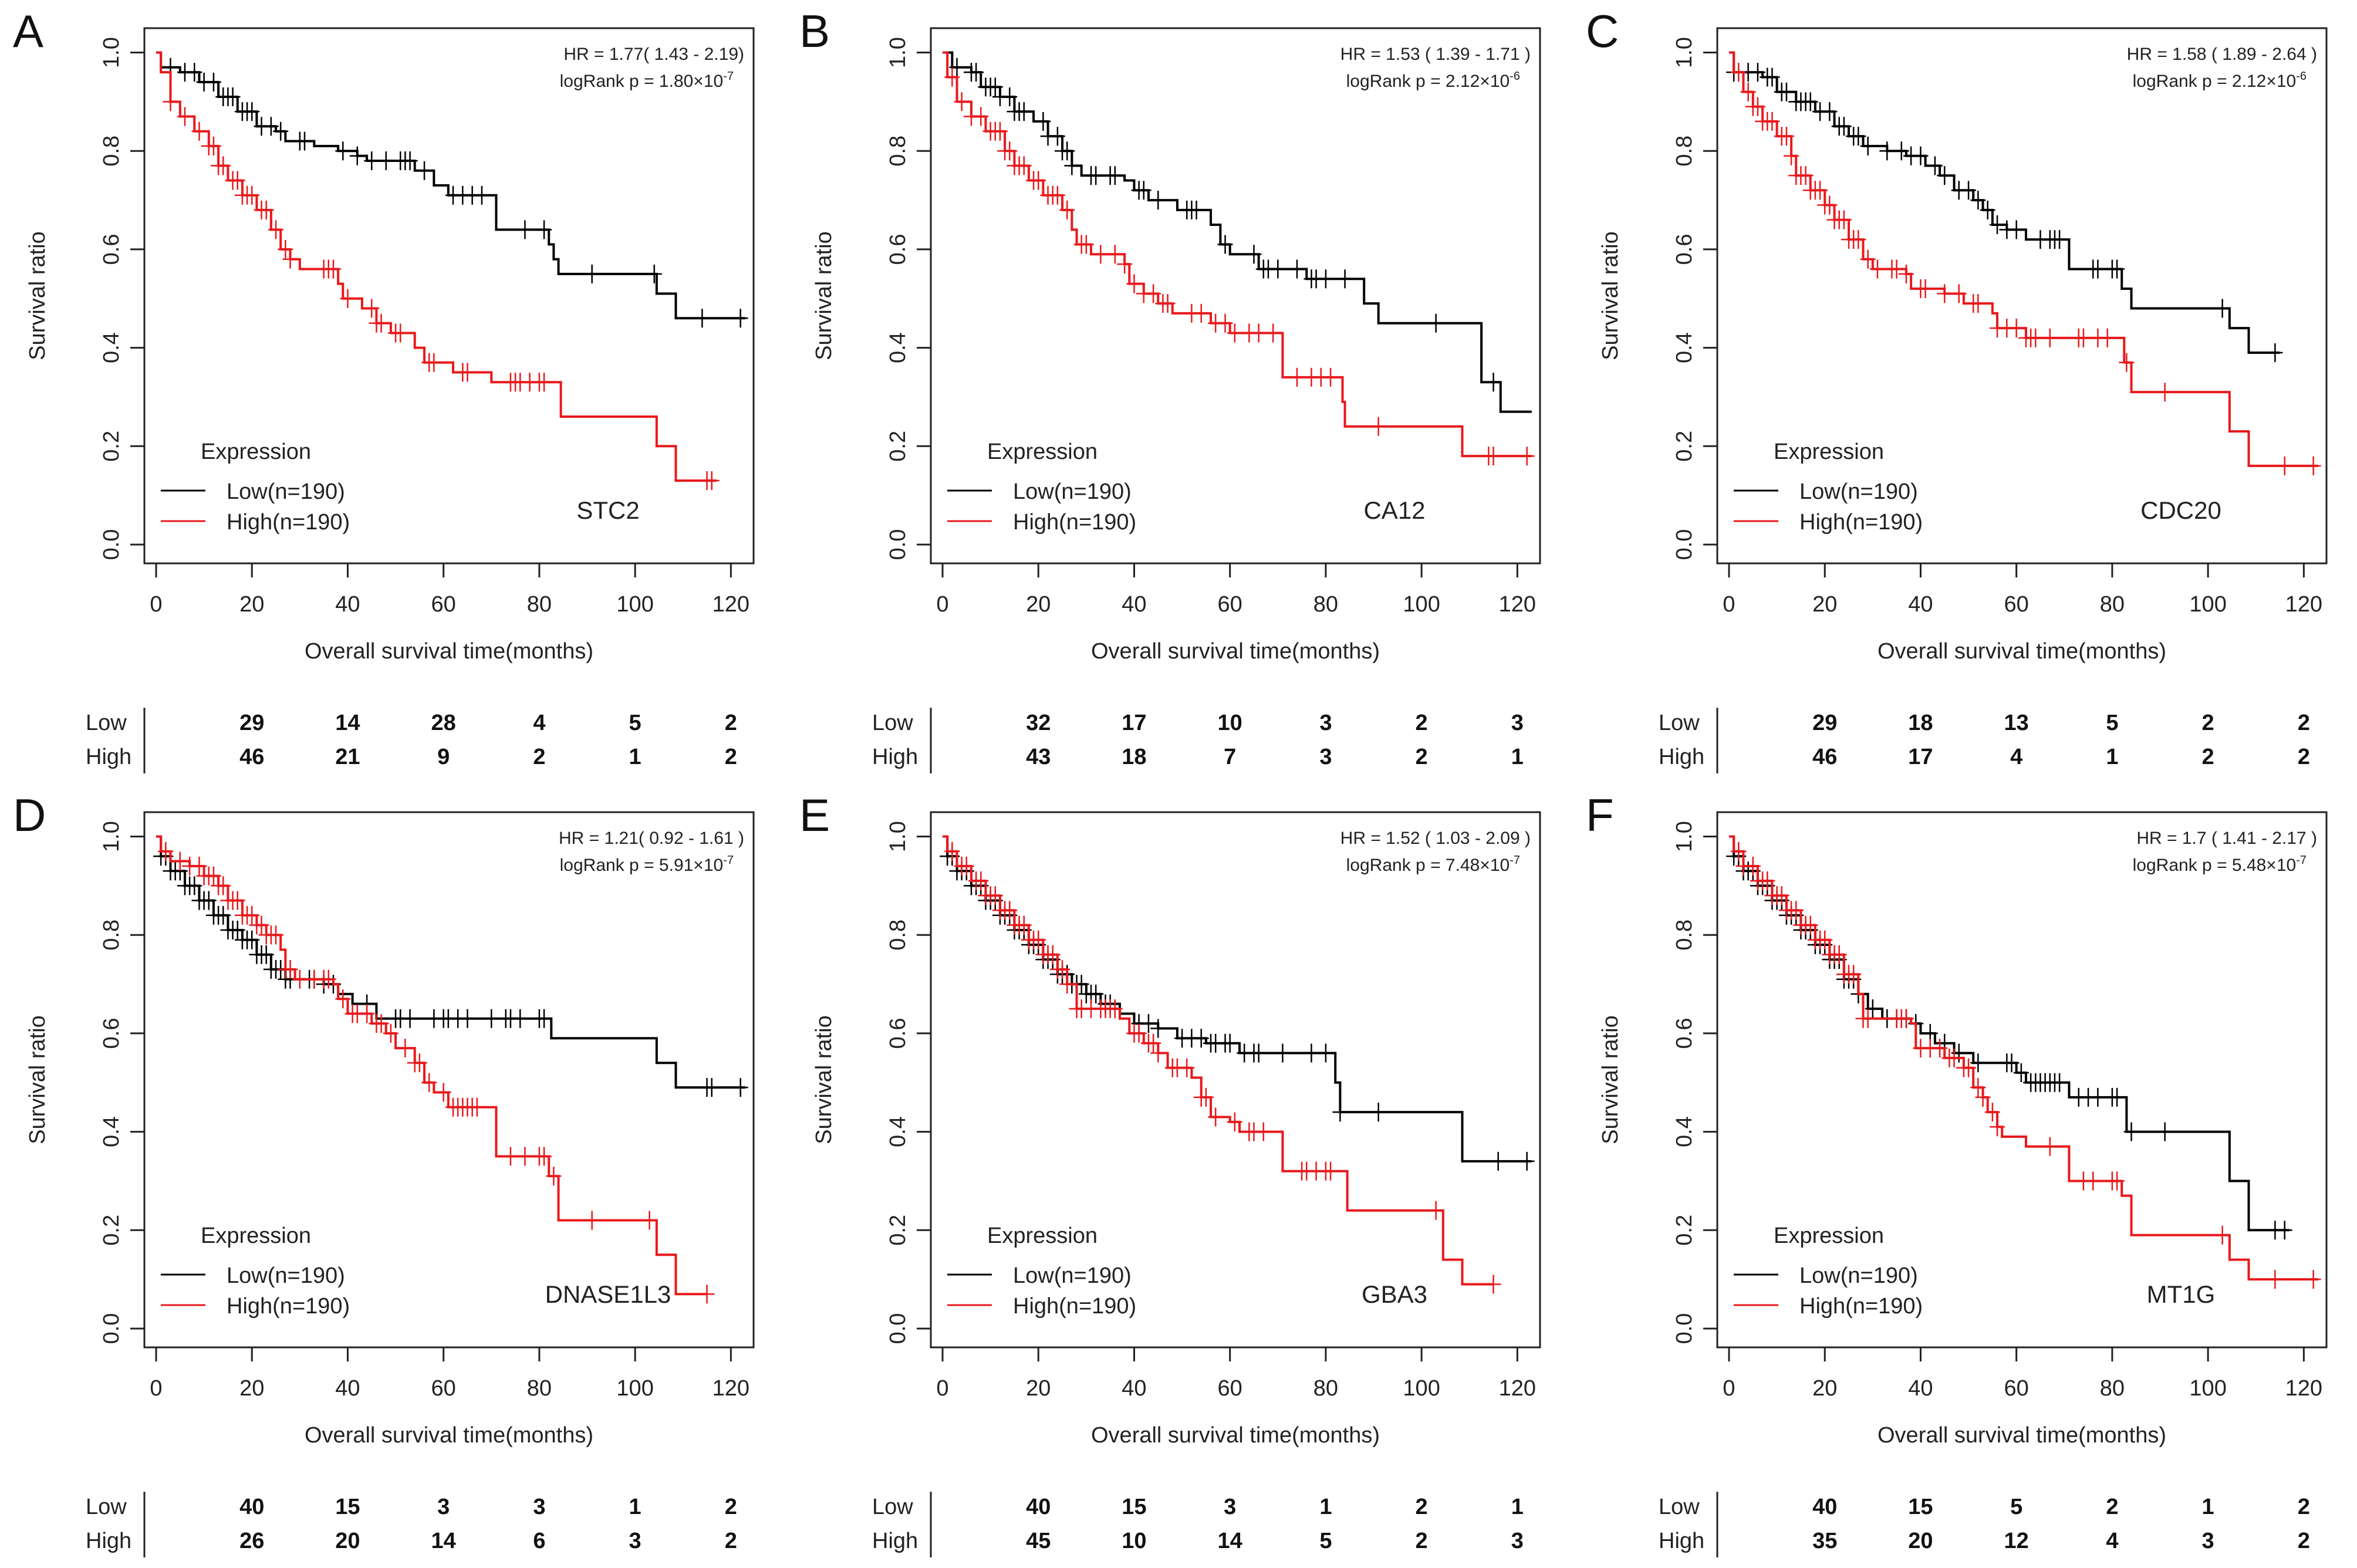 The image size is (2357, 1568). I want to click on x-axis-title: Overall survival time(months), so click(2022, 1435).